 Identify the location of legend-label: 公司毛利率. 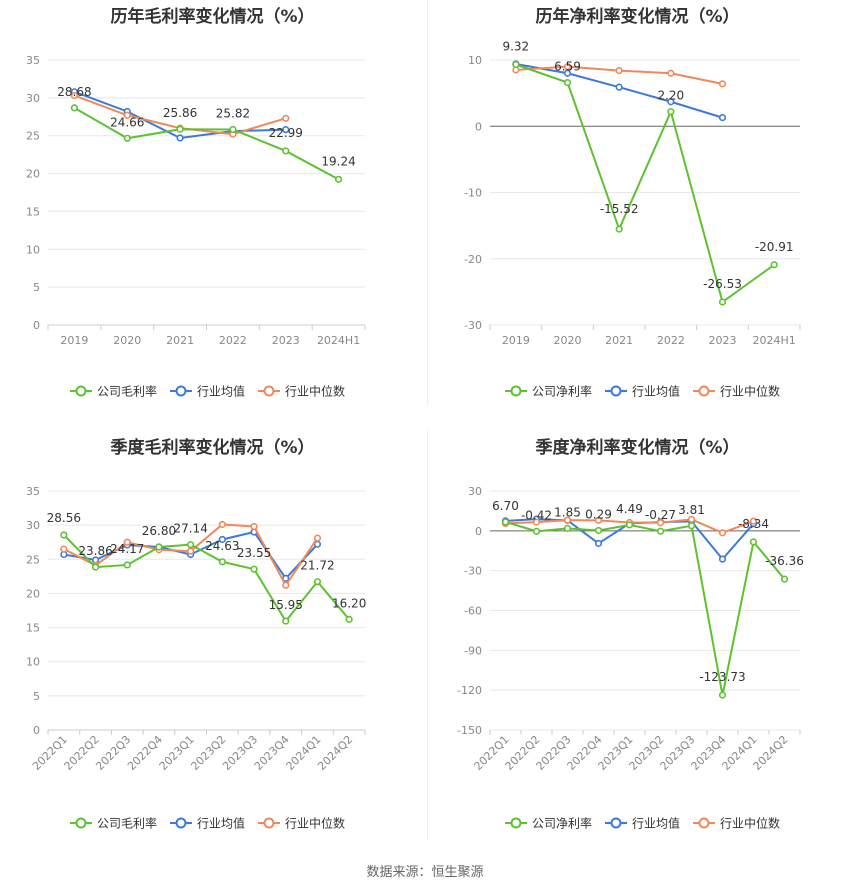
(127, 823).